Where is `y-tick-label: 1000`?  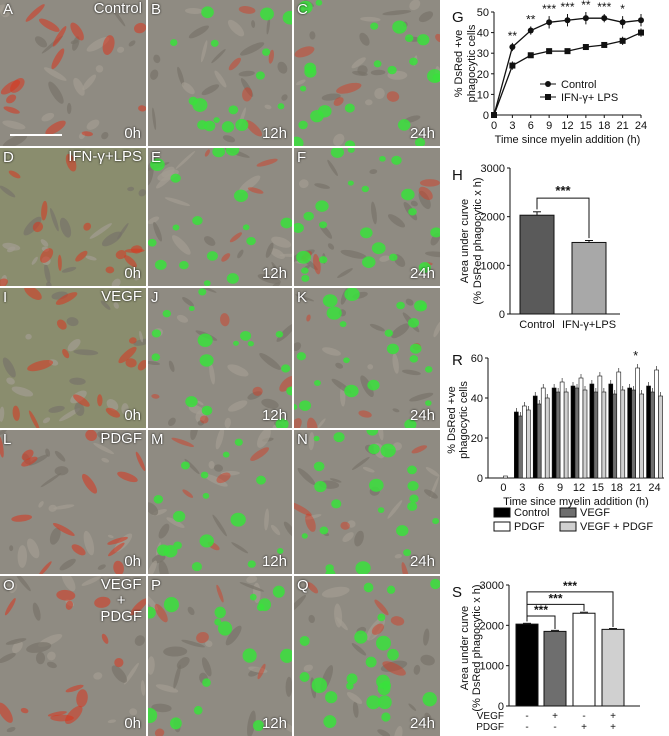
y-tick-label: 1000 is located at coordinates (492, 667).